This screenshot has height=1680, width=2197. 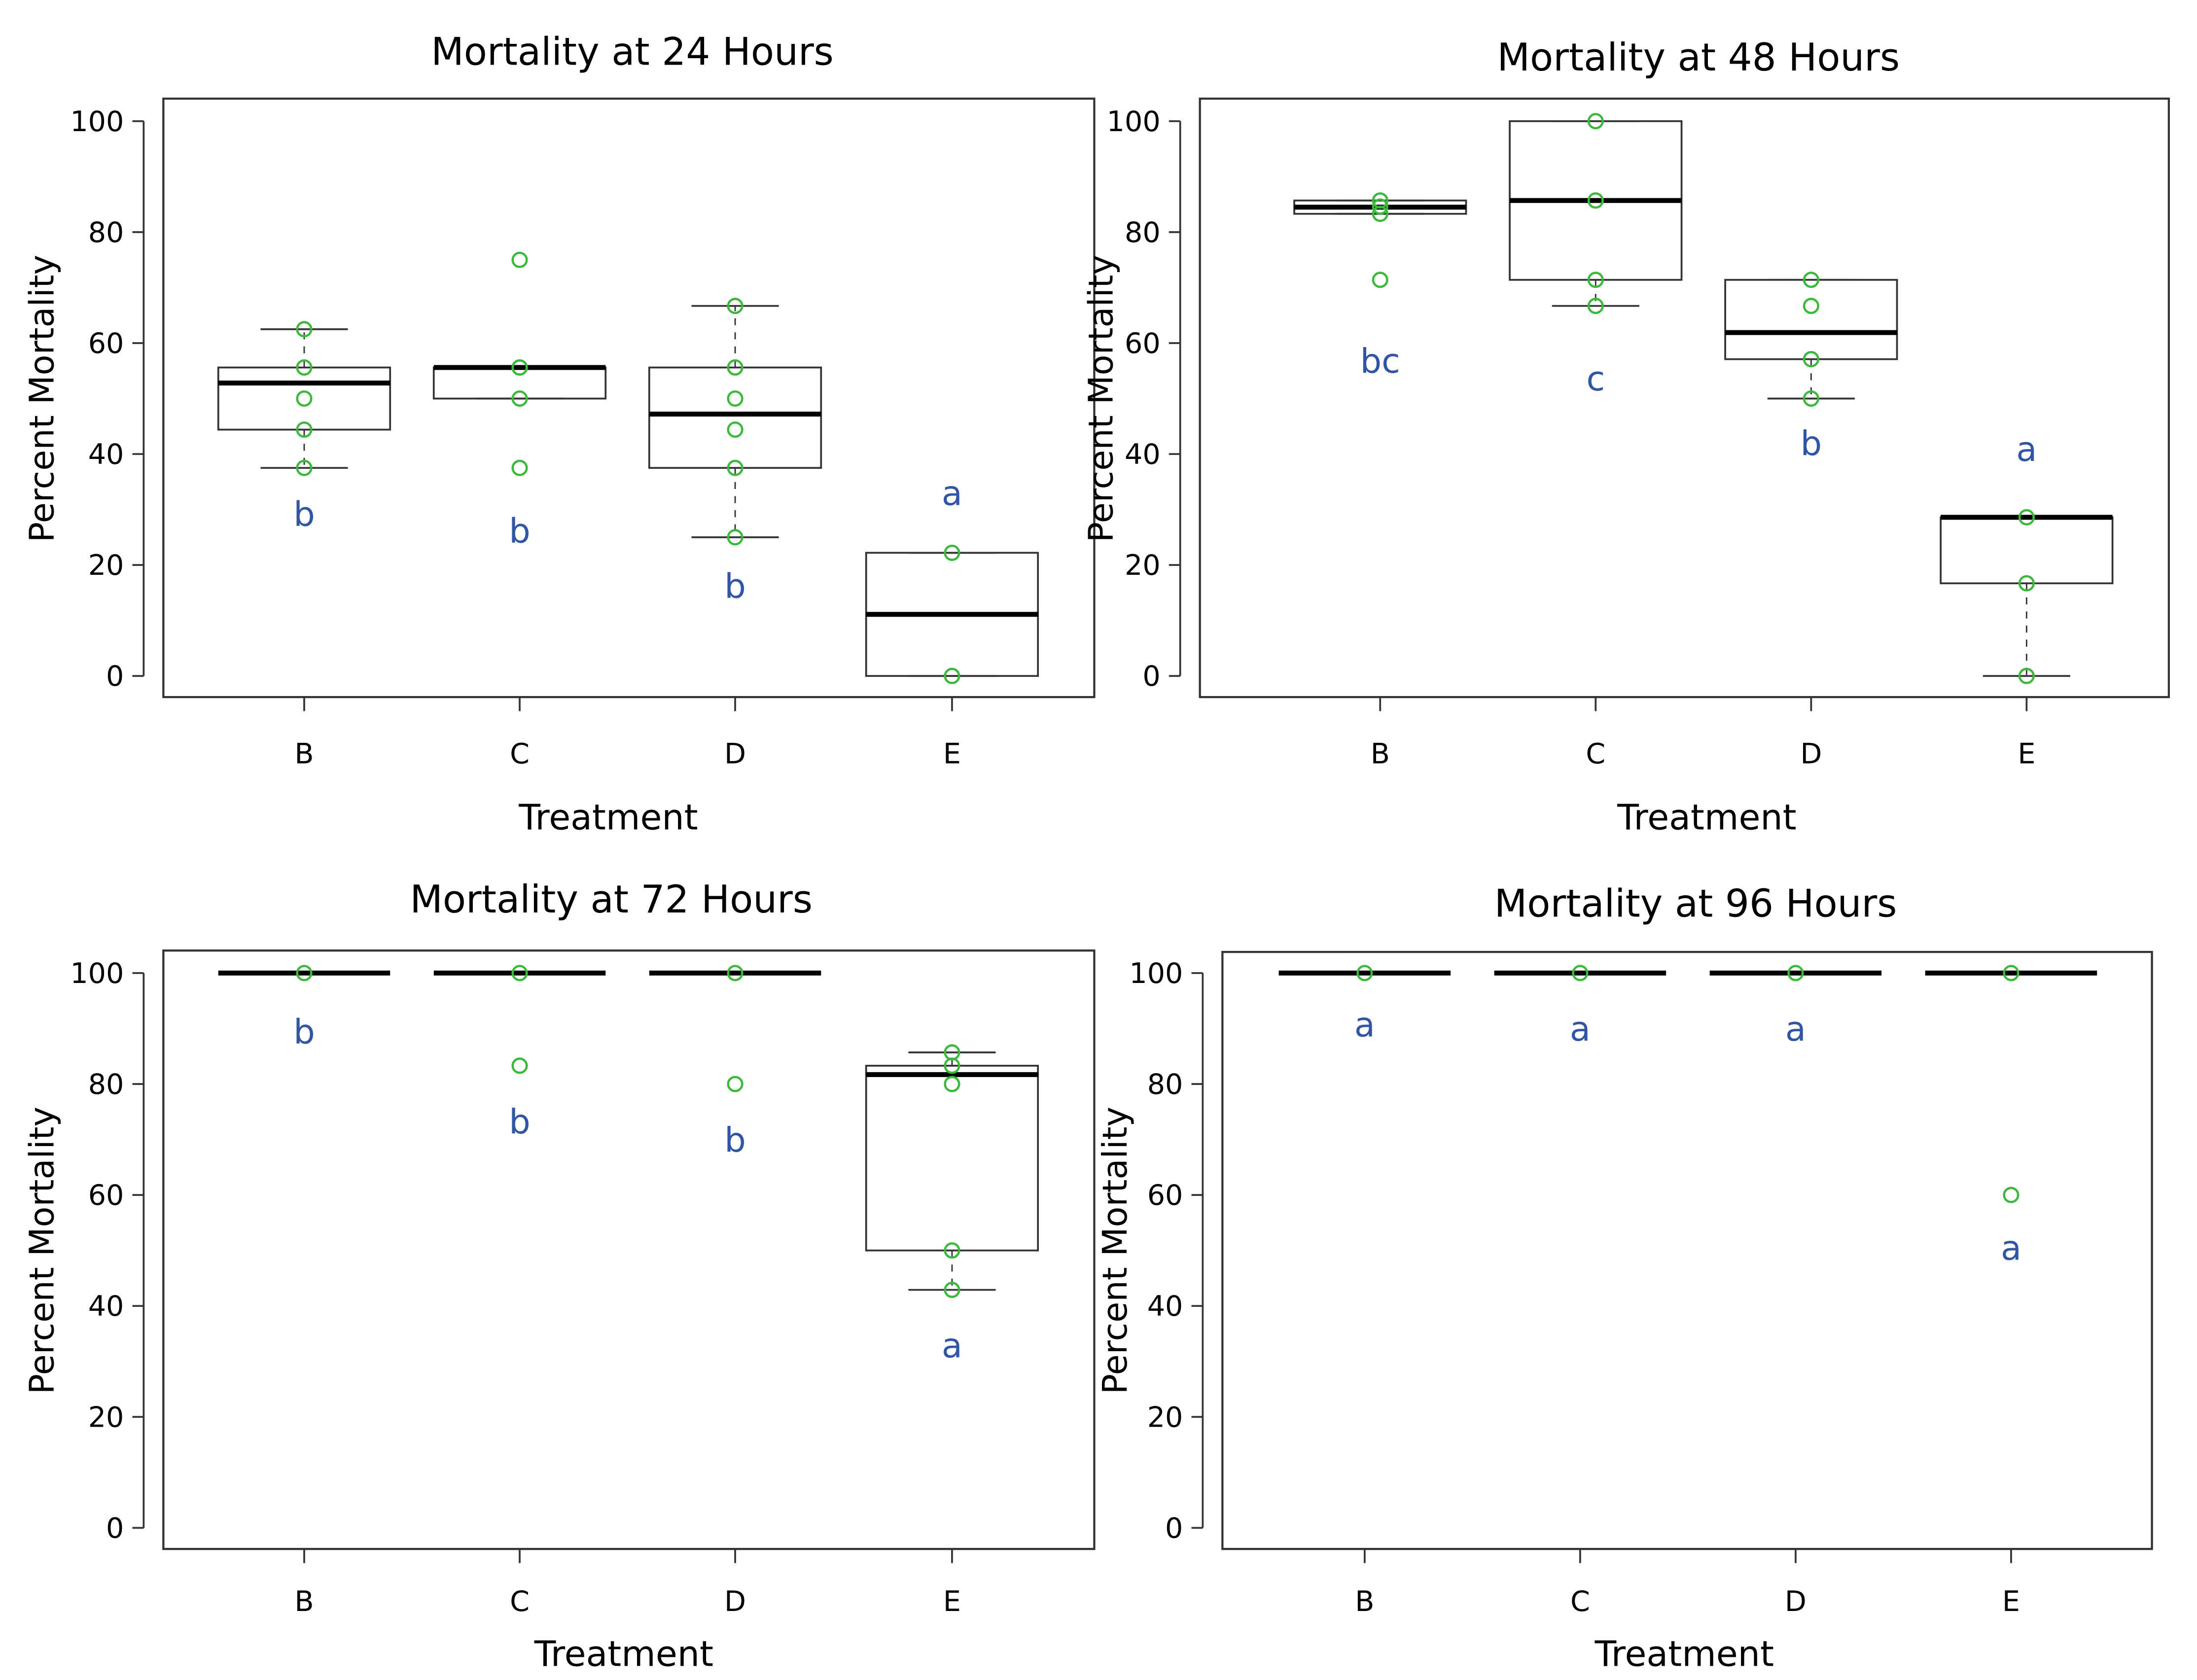 I want to click on box-D: b, so click(x=735, y=1062).